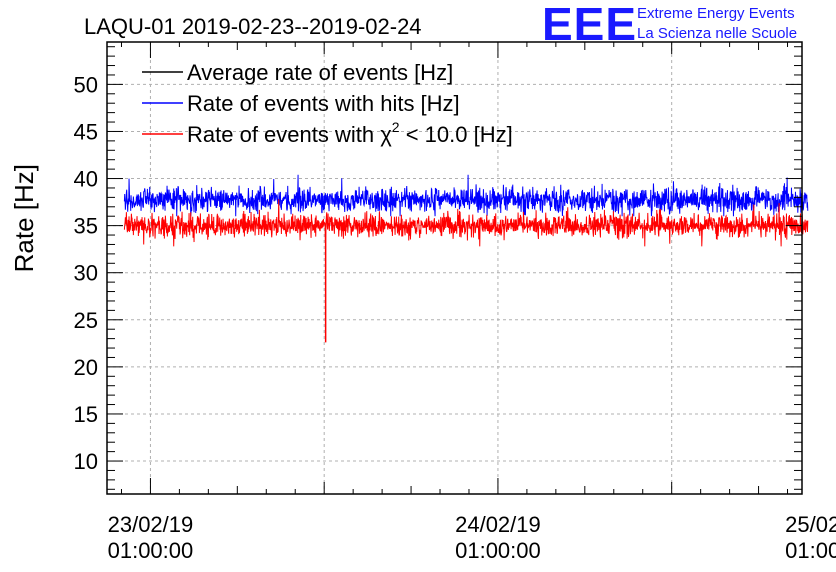  I want to click on y-axis-title: Rate [Hz], so click(24, 218).